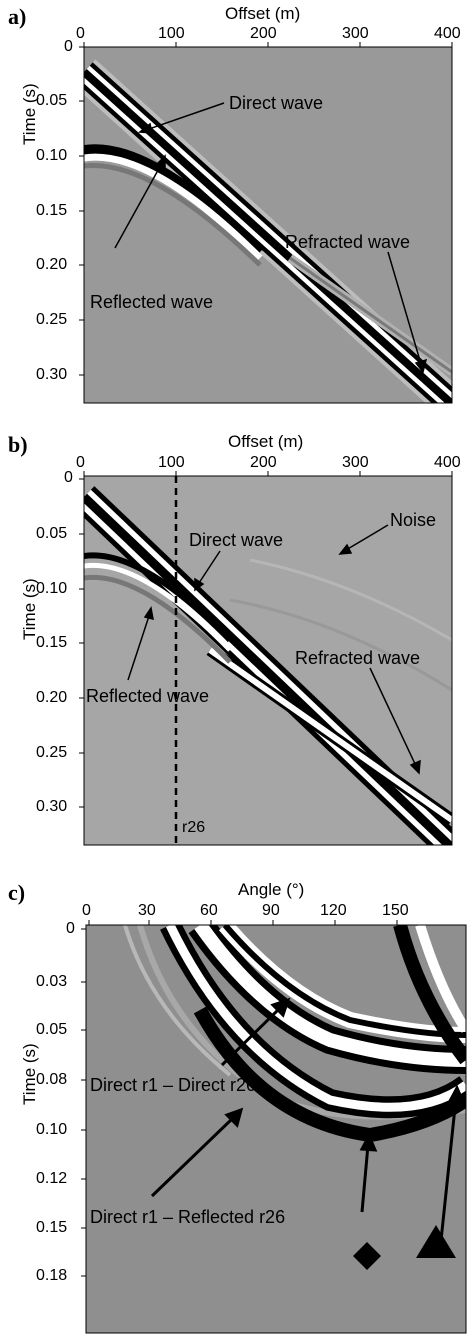 This screenshot has height=1336, width=473. I want to click on x-tick: 60, so click(209, 910).